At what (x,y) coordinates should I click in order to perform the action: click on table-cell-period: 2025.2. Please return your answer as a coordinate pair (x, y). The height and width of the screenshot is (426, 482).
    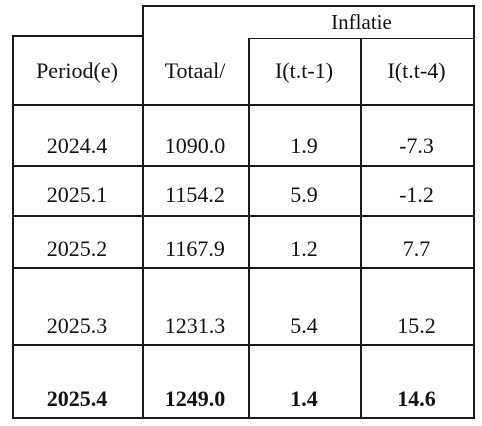
    Looking at the image, I should click on (77, 248).